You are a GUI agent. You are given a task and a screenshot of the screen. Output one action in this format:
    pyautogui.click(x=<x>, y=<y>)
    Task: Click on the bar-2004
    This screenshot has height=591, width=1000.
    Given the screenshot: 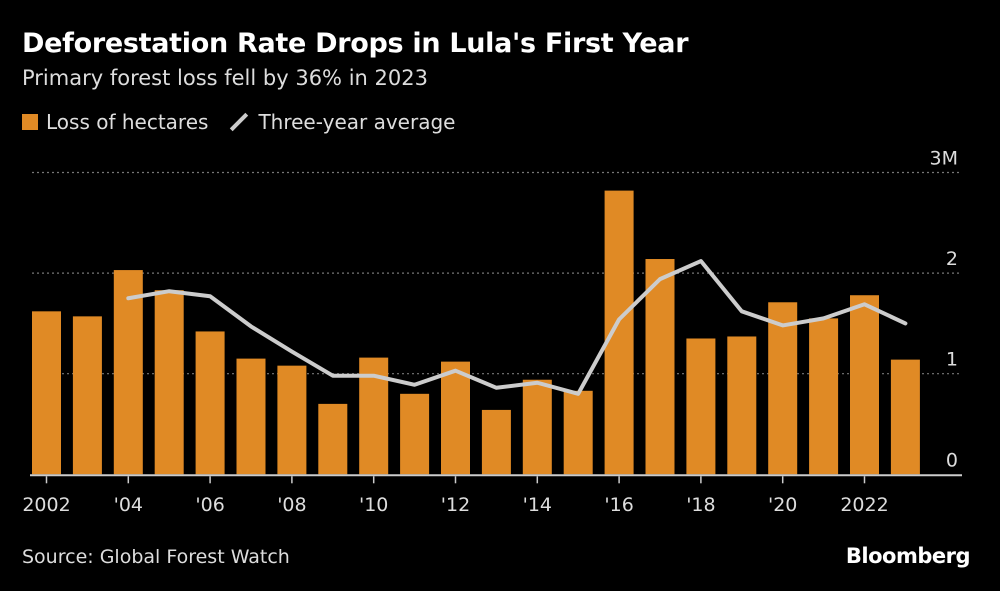 What is the action you would take?
    pyautogui.click(x=128, y=372)
    